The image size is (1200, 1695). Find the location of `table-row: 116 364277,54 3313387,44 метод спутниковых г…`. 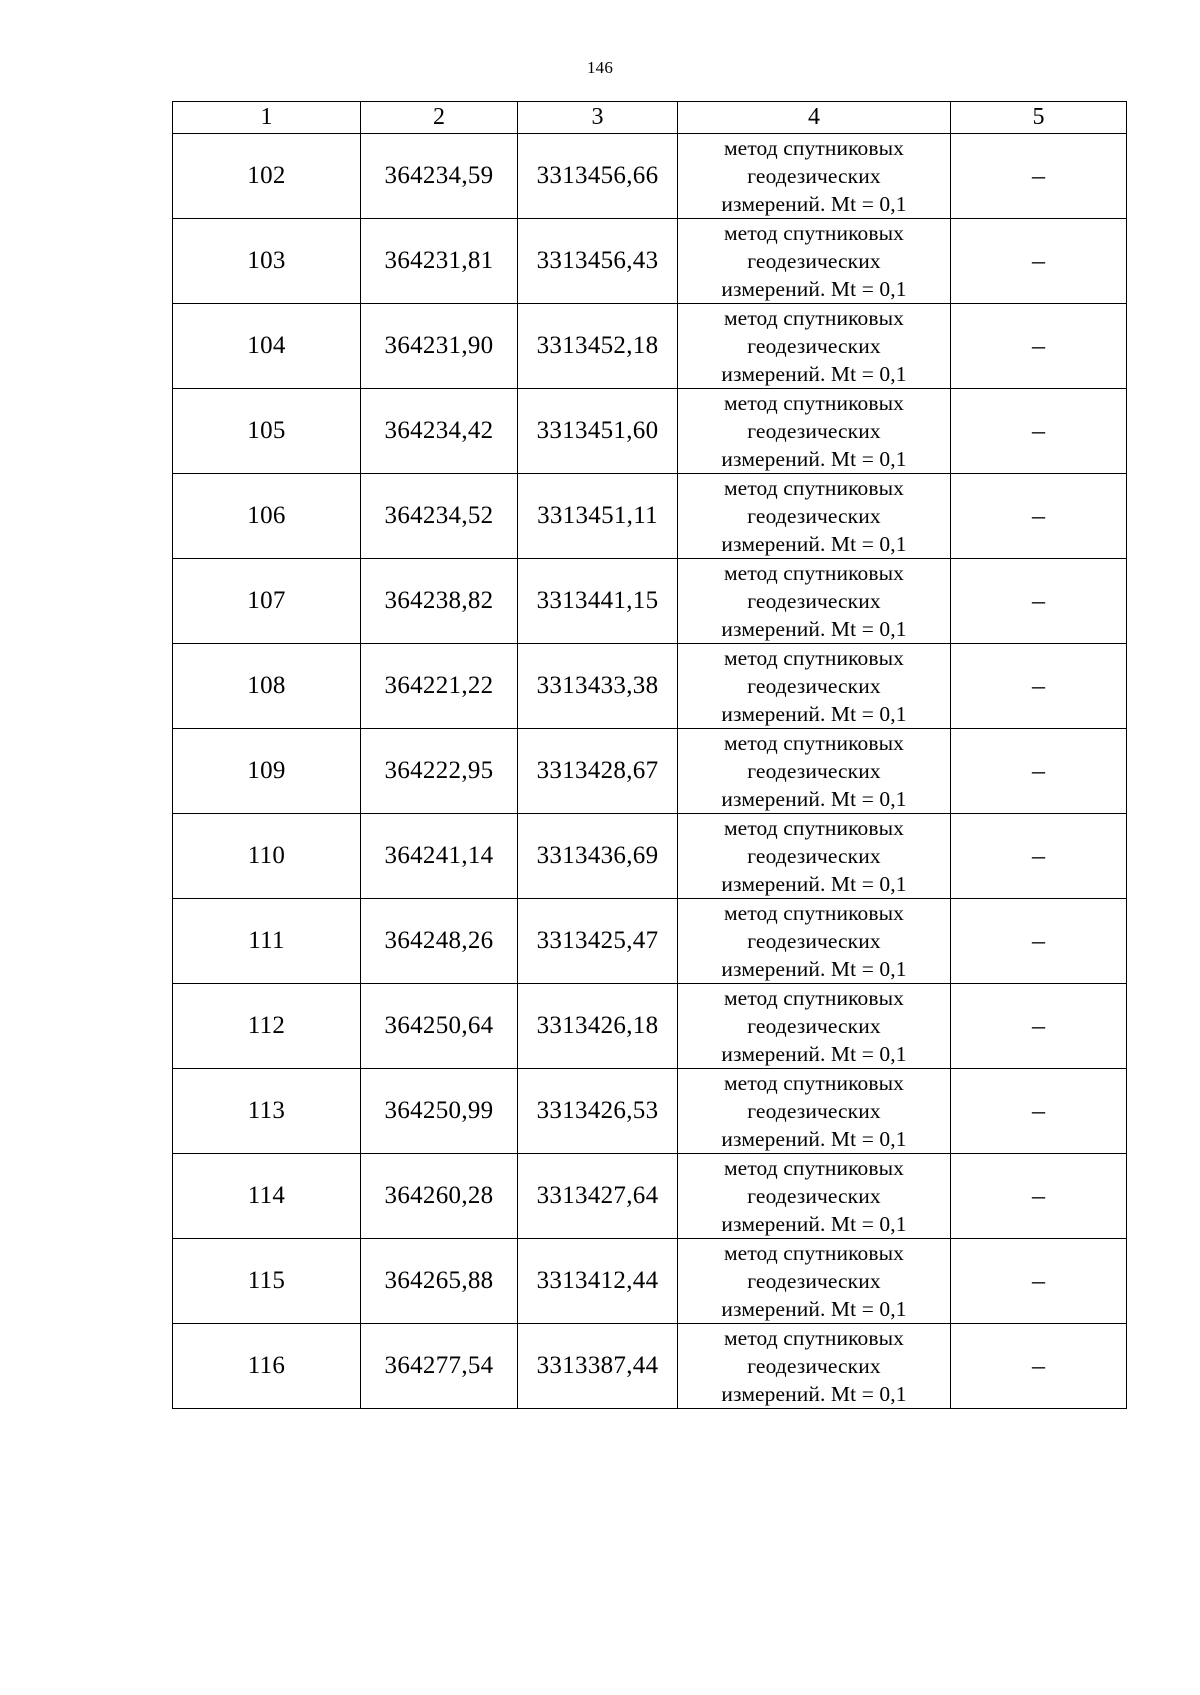

table-row: 116 364277,54 3313387,44 метод спутниковых г… is located at coordinates (649, 1366).